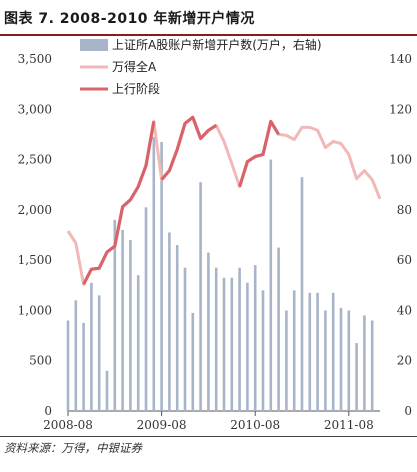  I want to click on legend-label: 上证所A股账户新增开户数(万户，右轴), so click(217, 44).